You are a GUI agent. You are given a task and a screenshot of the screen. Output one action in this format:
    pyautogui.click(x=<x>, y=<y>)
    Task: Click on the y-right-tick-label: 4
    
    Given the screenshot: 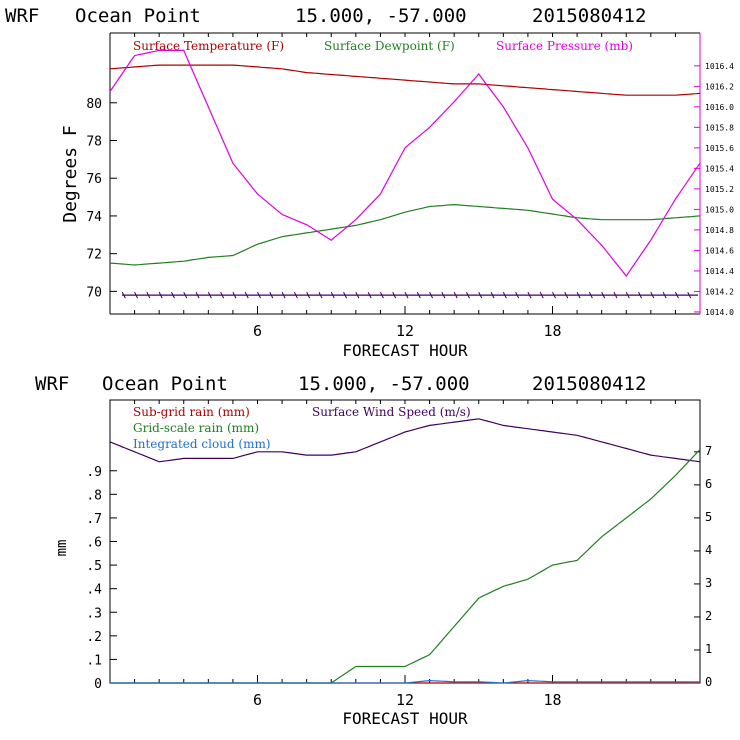 What is the action you would take?
    pyautogui.click(x=708, y=550)
    